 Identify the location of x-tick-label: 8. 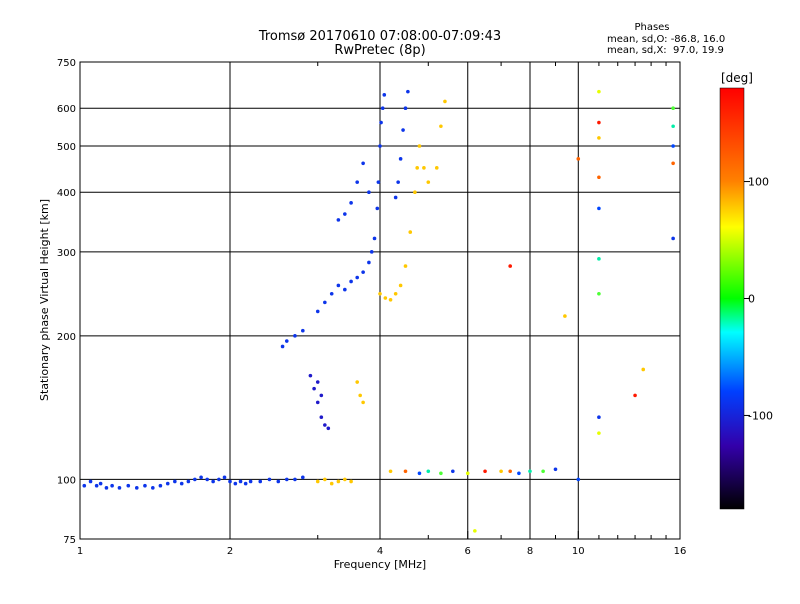
(530, 551).